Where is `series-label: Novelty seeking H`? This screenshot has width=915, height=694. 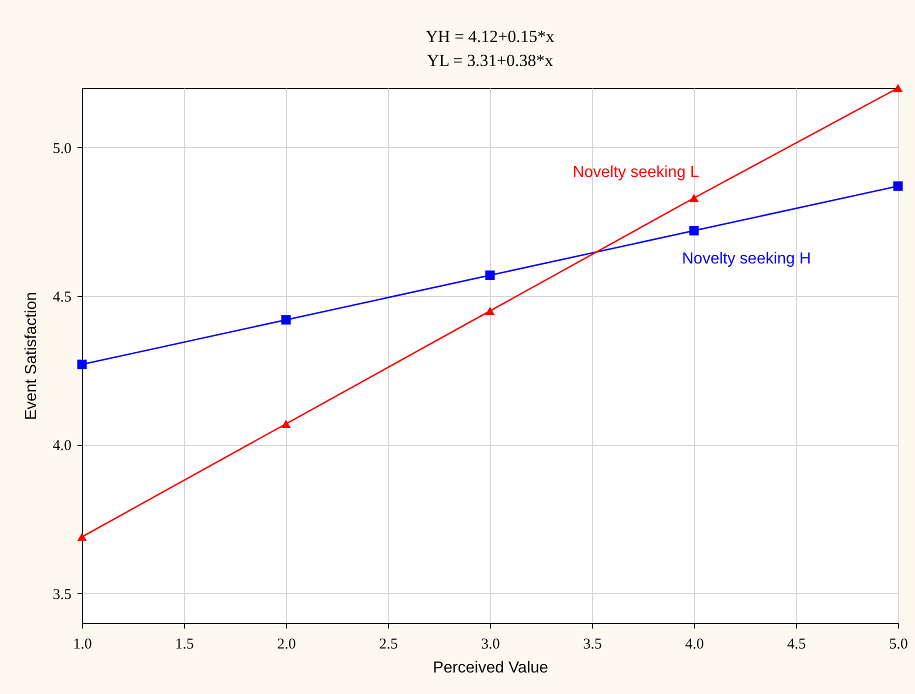 series-label: Novelty seeking H is located at coordinates (746, 259).